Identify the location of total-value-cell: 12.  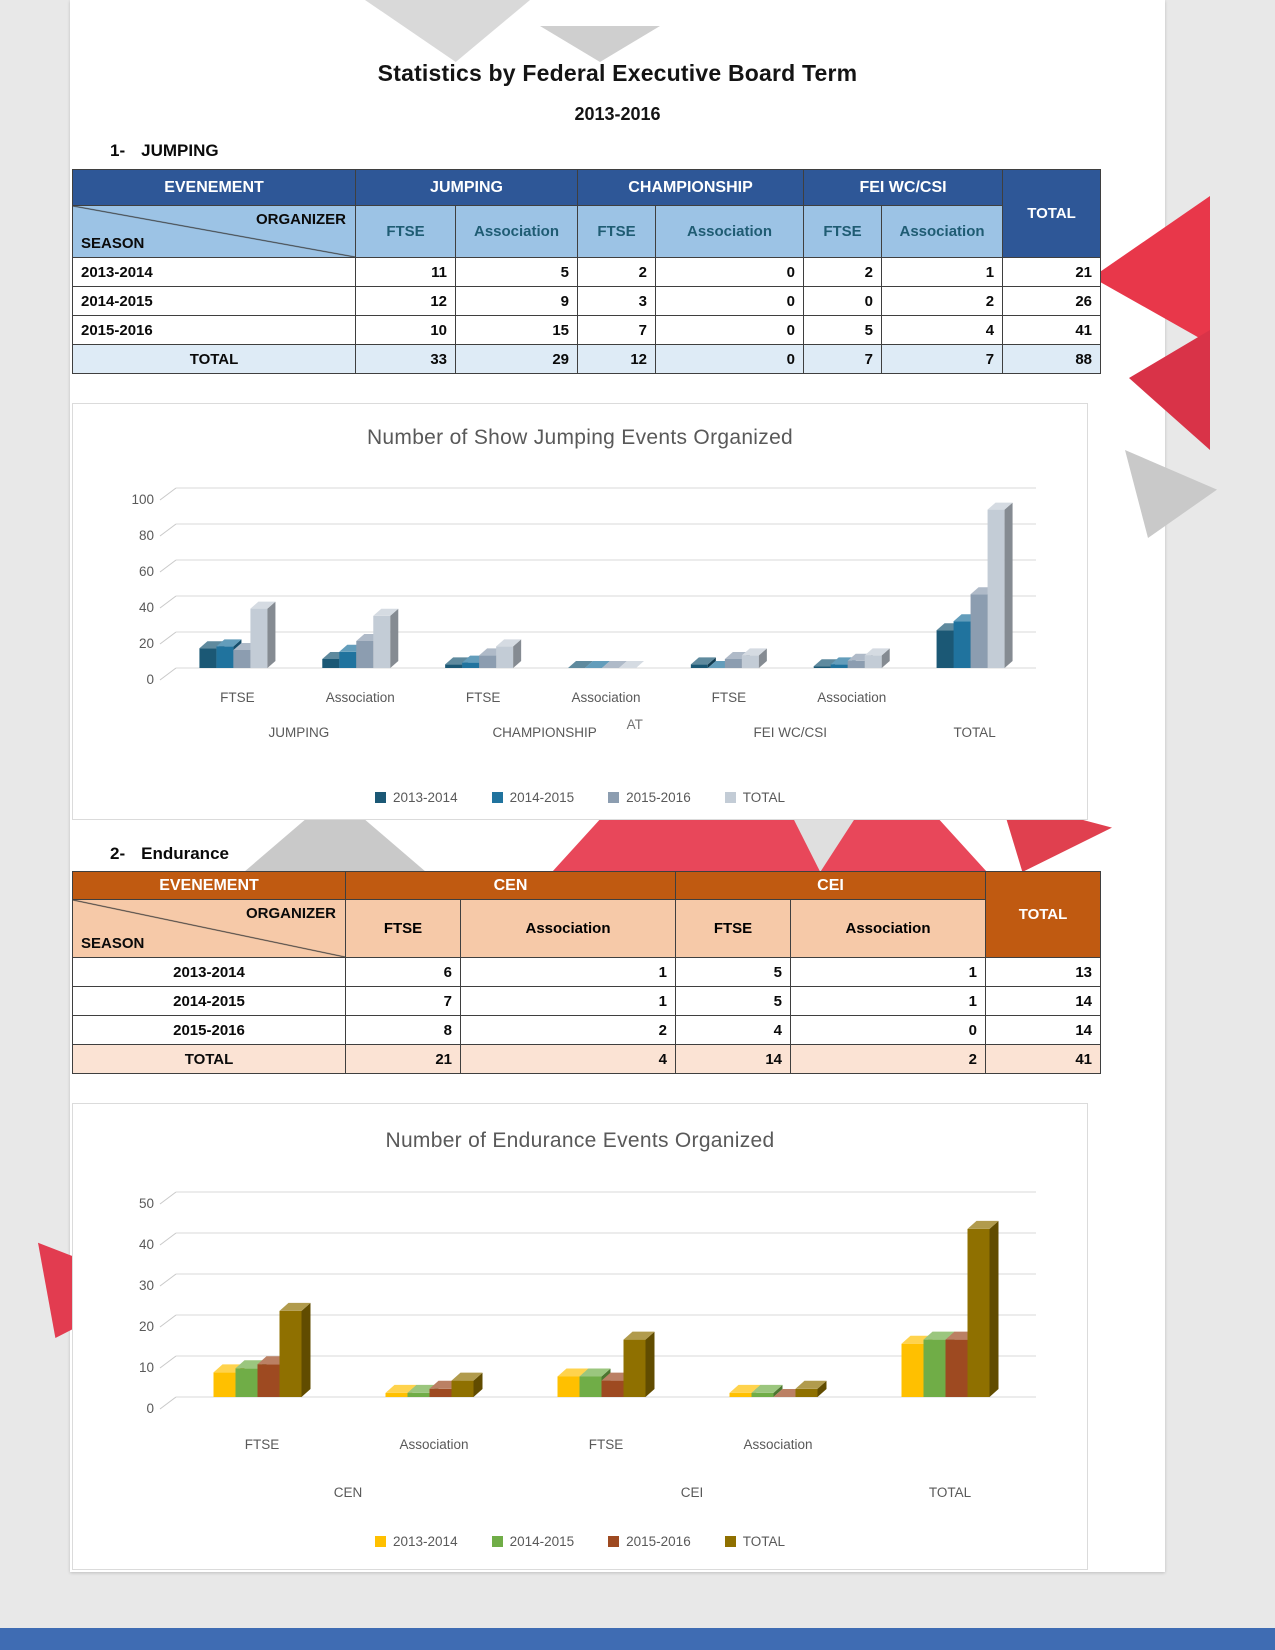
(616, 359).